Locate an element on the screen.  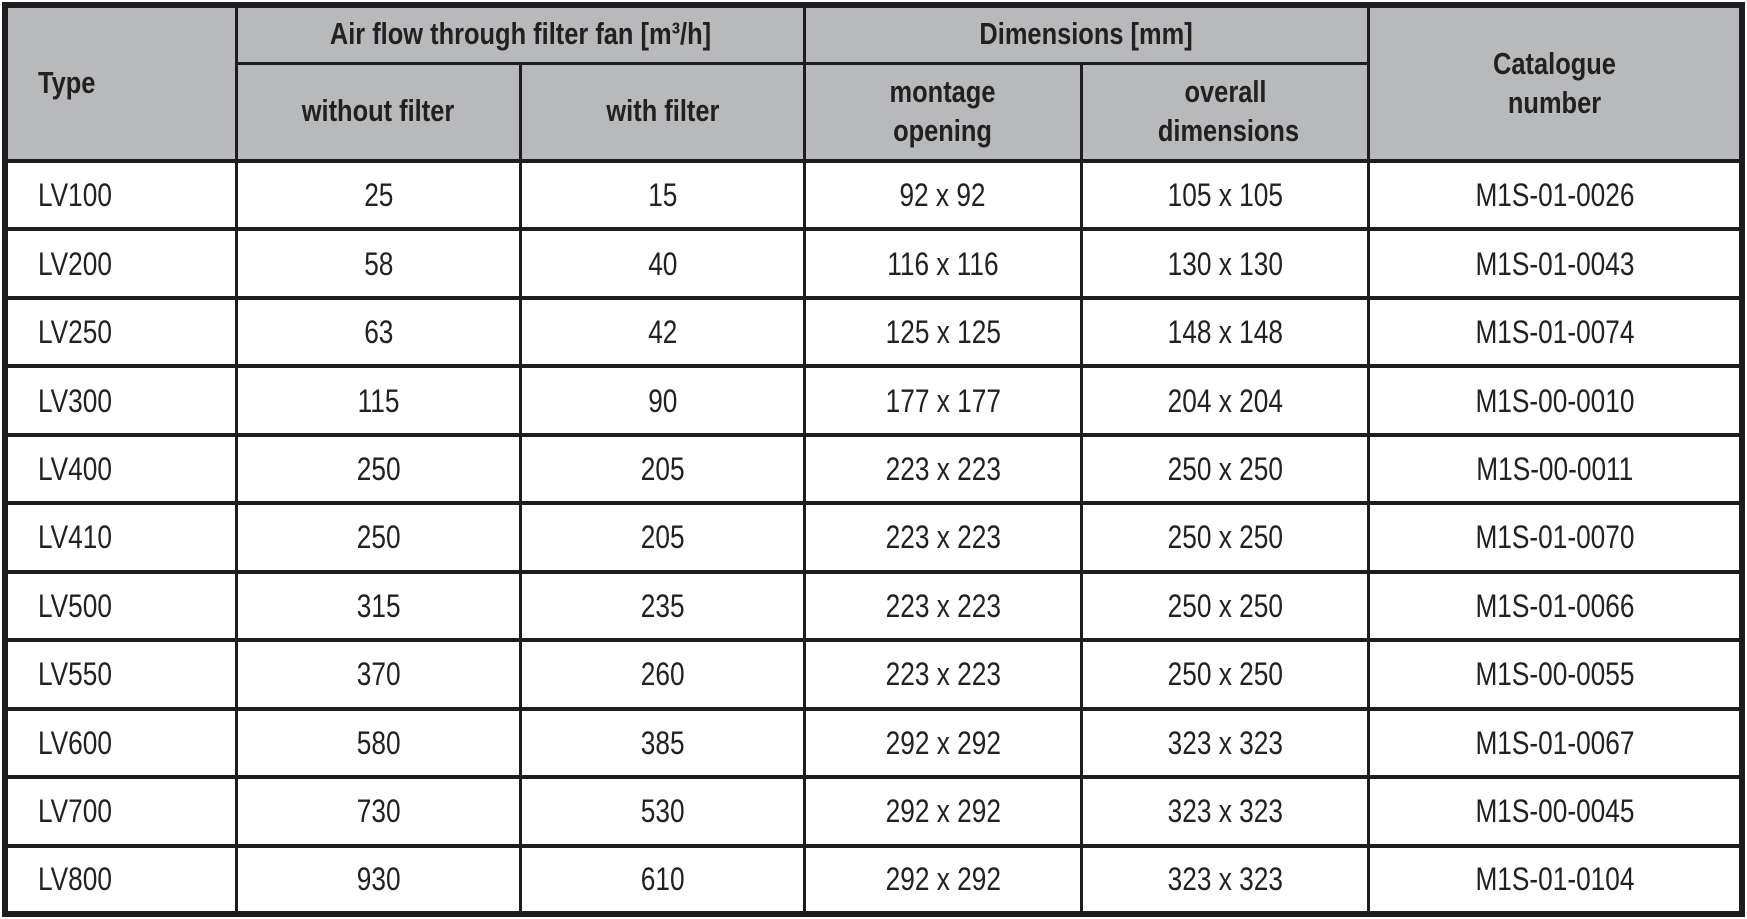
with-filter-value: 42 is located at coordinates (662, 332).